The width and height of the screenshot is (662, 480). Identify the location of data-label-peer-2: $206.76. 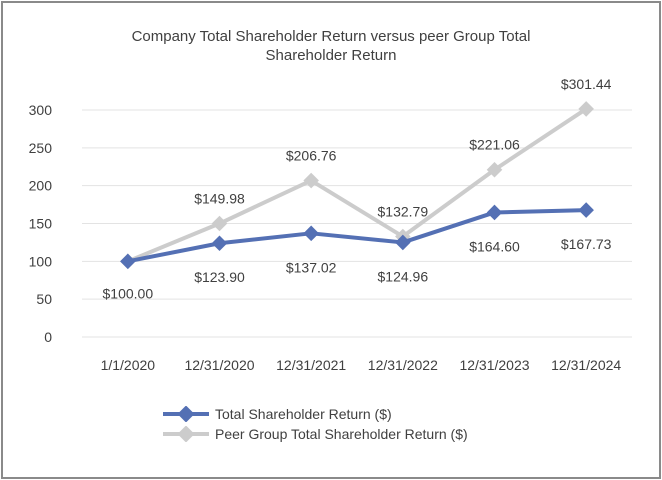
(311, 156).